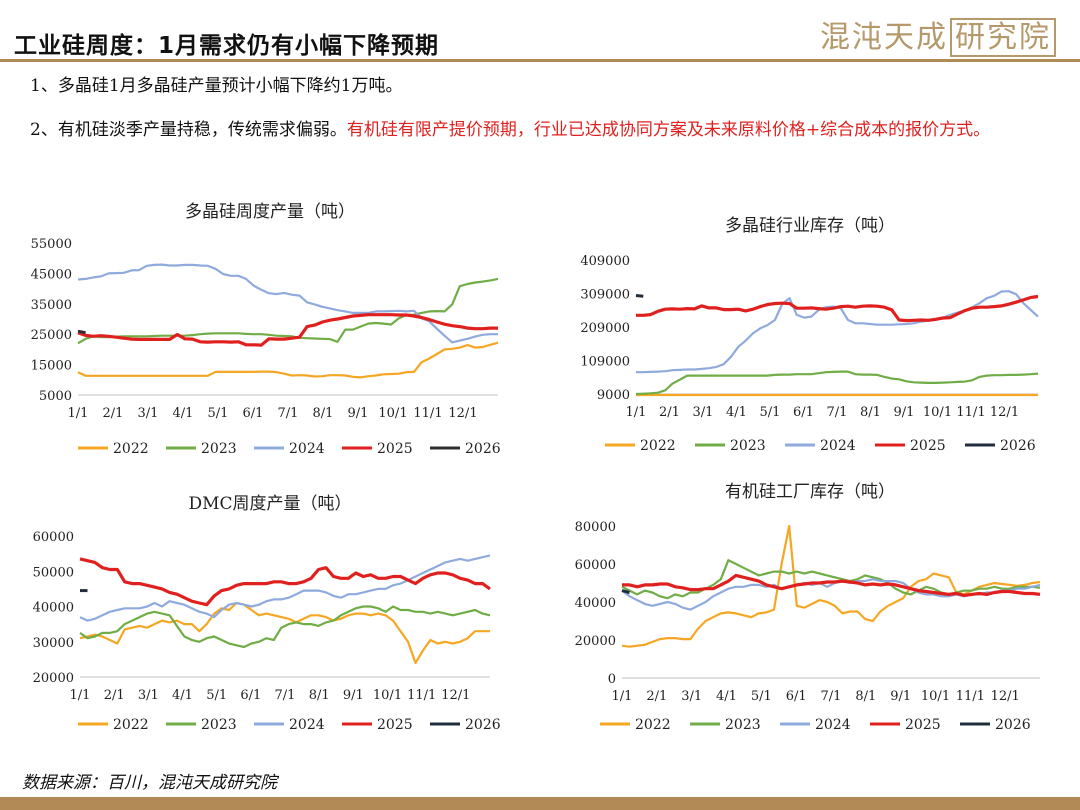 The width and height of the screenshot is (1080, 810). Describe the element at coordinates (668, 130) in the screenshot. I see `bullet-point-2-highlight: 有机硅有限产提价预期，行业已达成协同方案及未来原料价格+综合成本的报价方式。` at that location.